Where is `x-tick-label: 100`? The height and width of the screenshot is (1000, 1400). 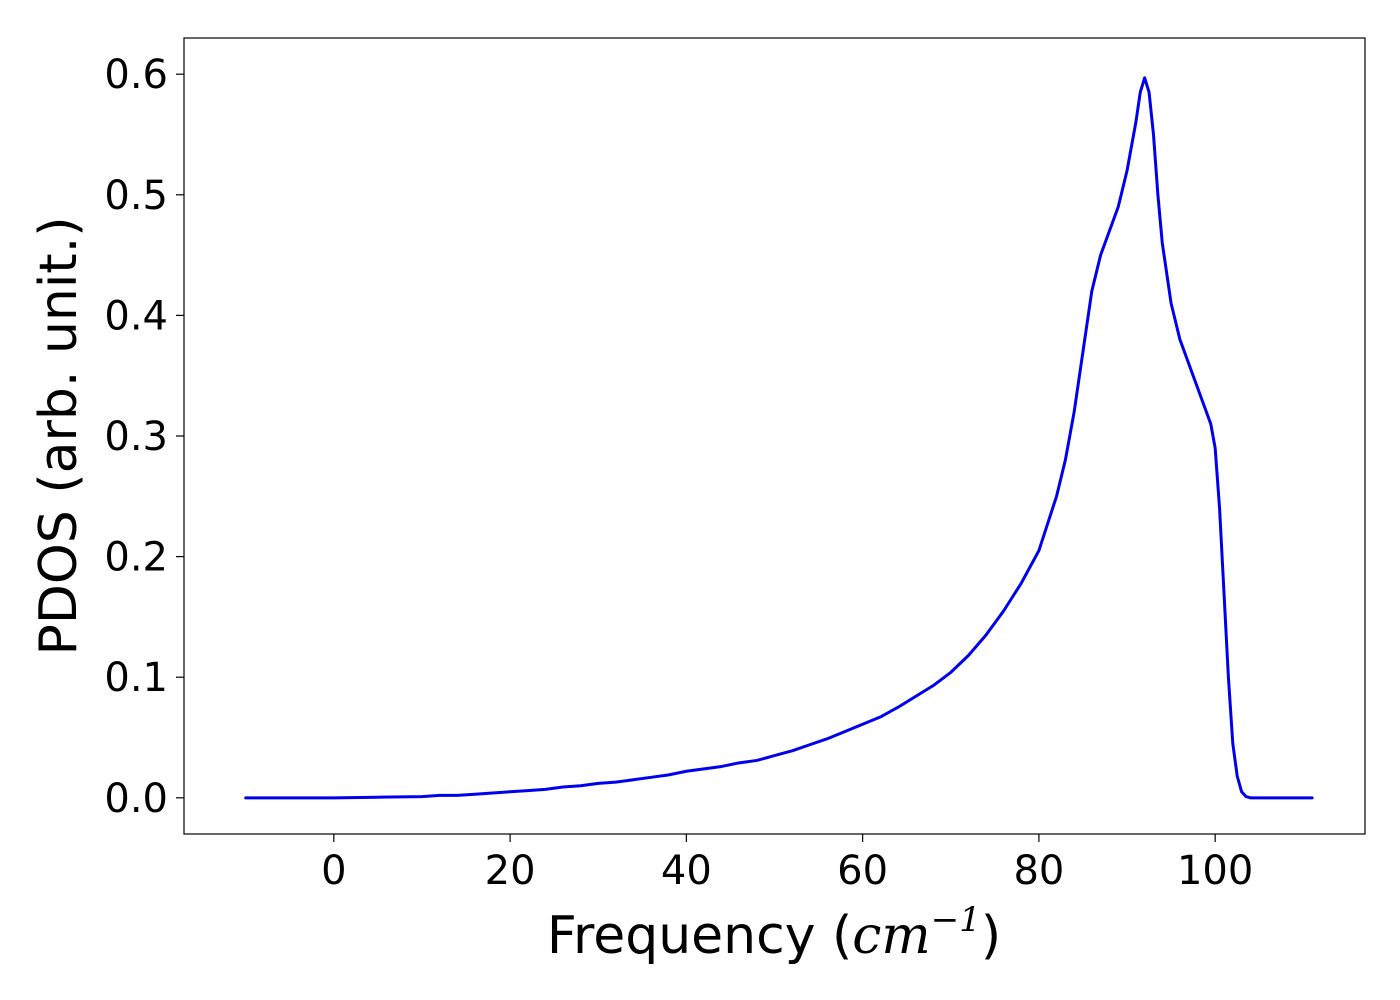
x-tick-label: 100 is located at coordinates (1215, 871).